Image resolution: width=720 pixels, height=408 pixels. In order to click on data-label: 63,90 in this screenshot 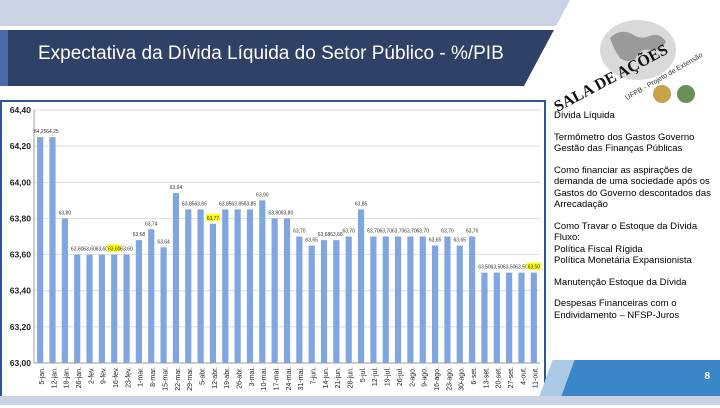, I will do `click(262, 195)`.